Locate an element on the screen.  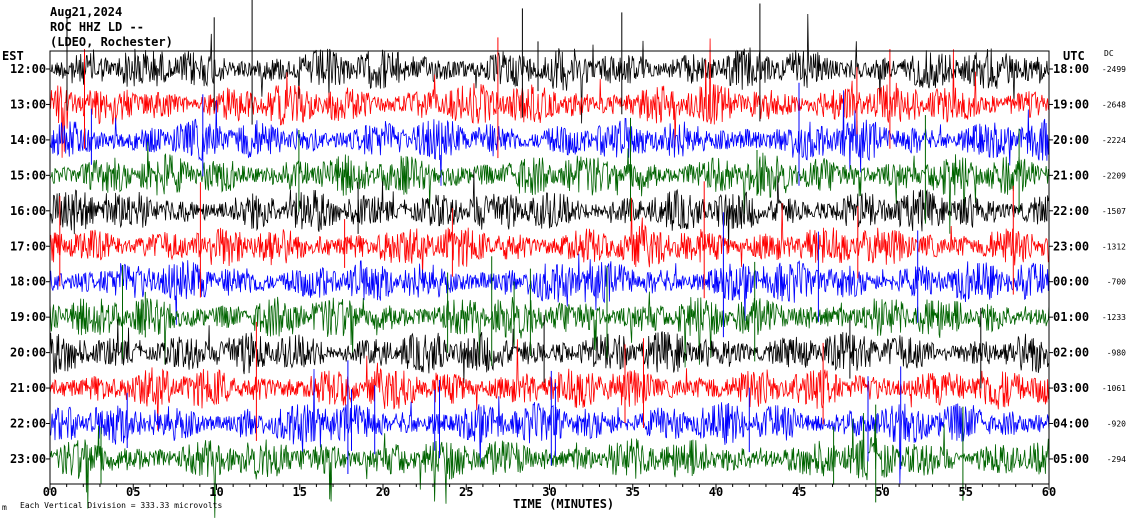
est-axis-label: EST is located at coordinates (13, 56).